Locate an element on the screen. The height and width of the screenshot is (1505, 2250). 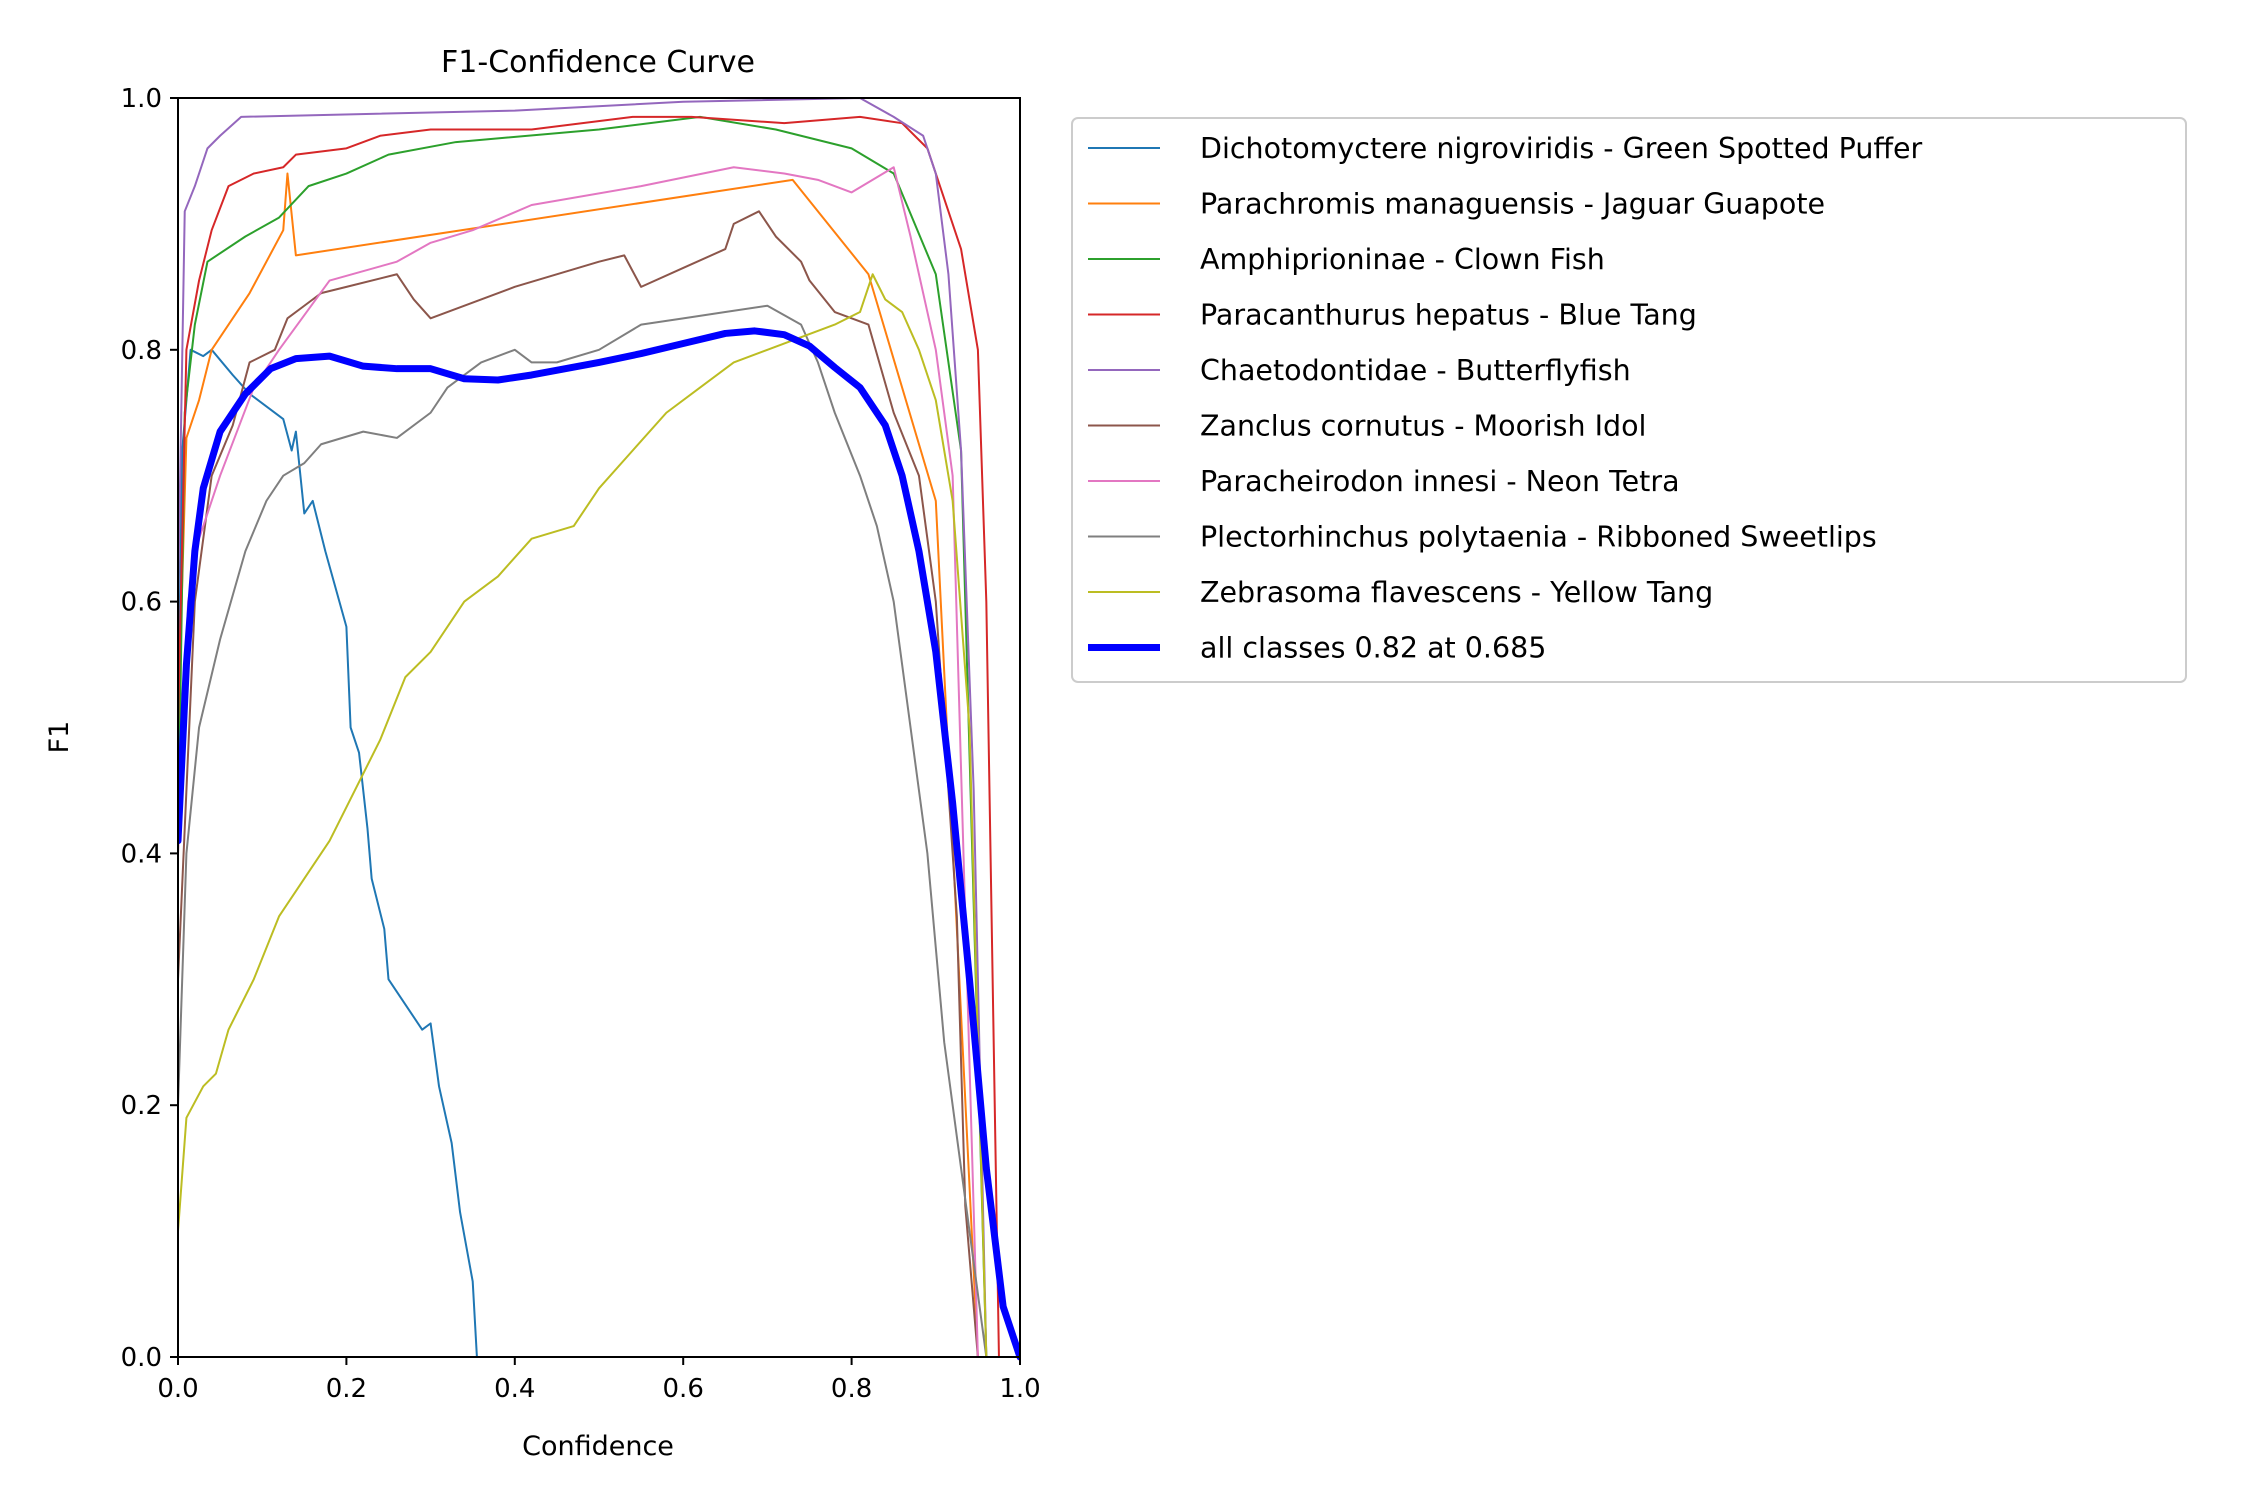
y-tick-label: 0.2 is located at coordinates (141, 1106).